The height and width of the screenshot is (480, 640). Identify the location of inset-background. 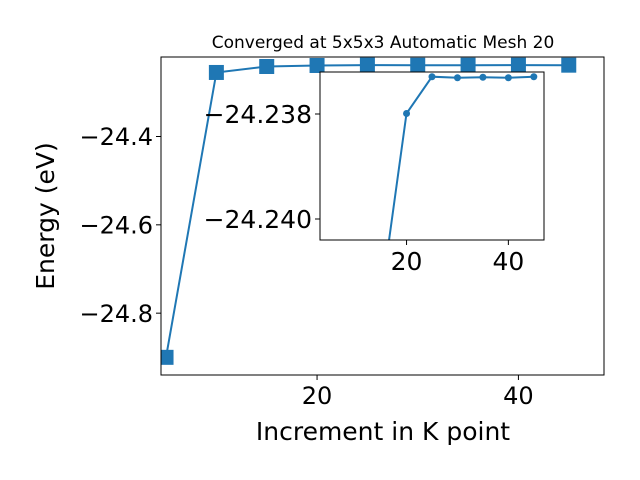
(432, 156).